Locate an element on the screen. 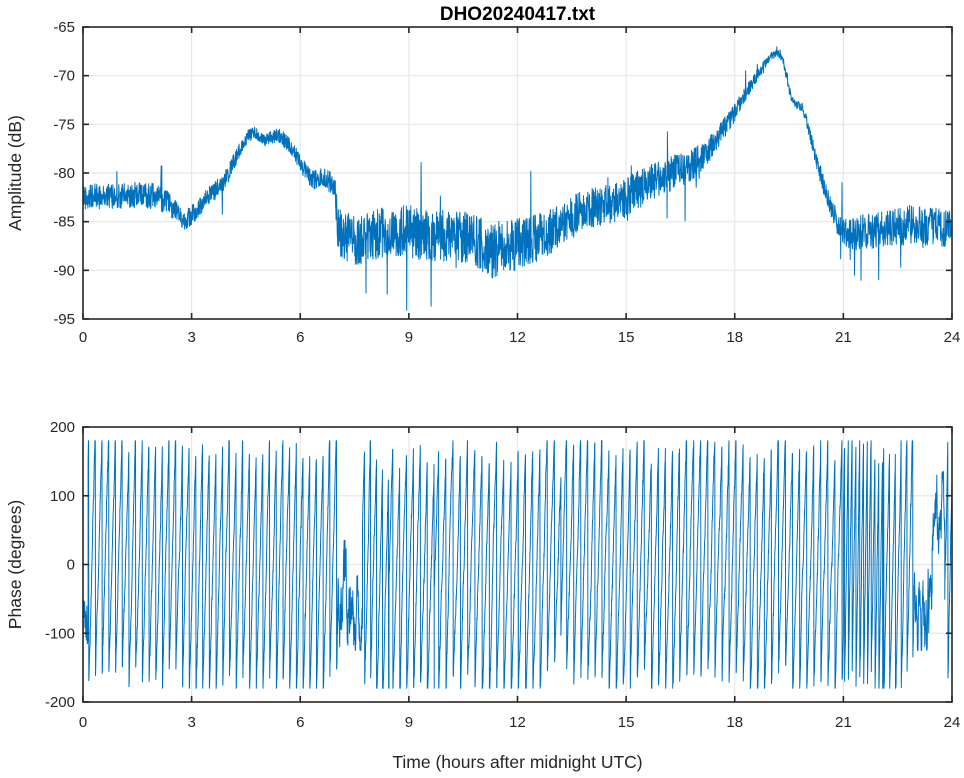  y-tick-label: -80 is located at coordinates (64, 173).